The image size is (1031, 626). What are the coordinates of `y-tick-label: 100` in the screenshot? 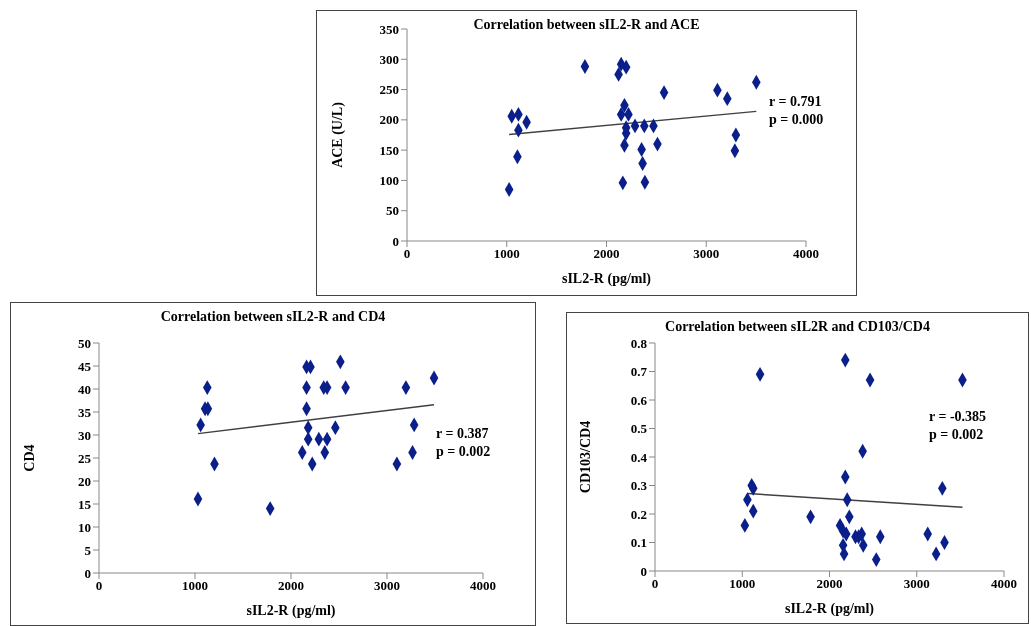 It's located at (389, 181).